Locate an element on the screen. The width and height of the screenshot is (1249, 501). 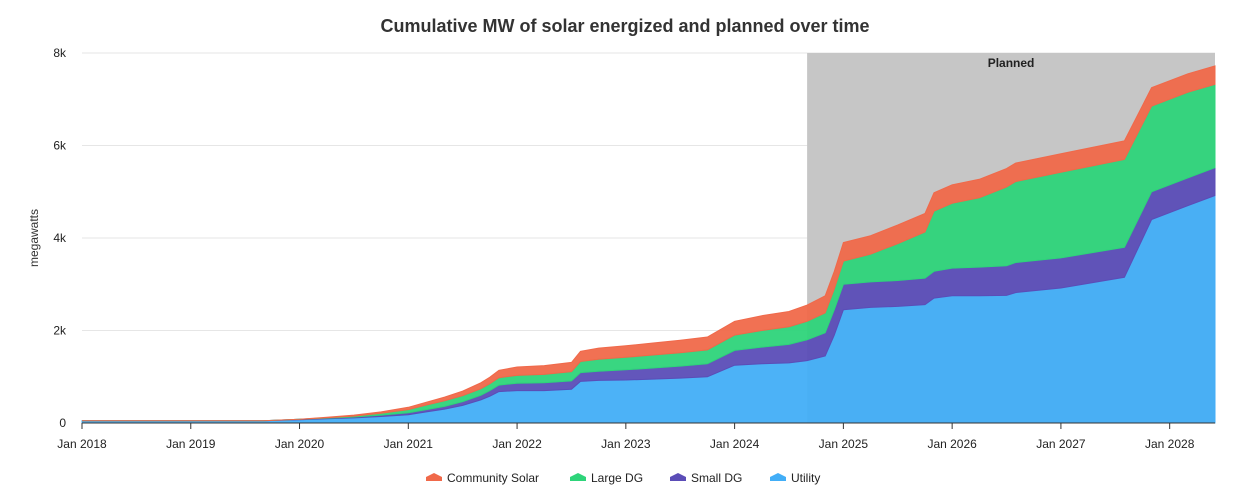
y-tick-label: 8k is located at coordinates (60, 53).